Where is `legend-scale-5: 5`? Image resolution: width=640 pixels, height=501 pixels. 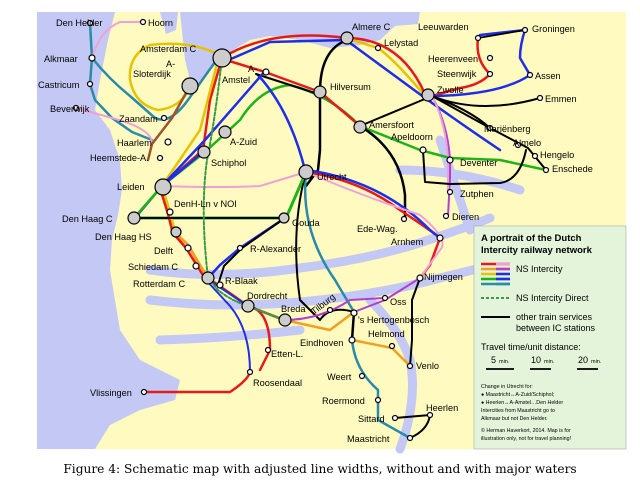 legend-scale-5: 5 is located at coordinates (493, 360).